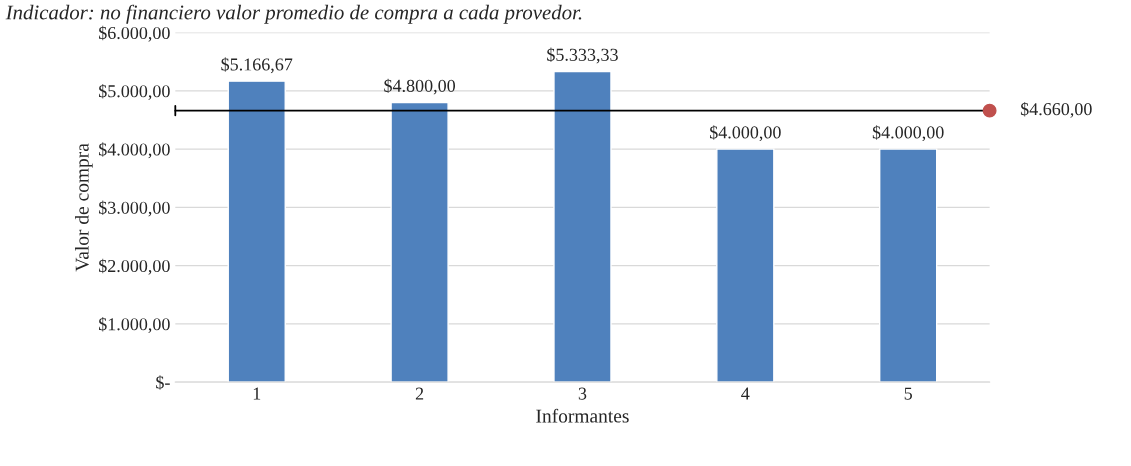  Describe the element at coordinates (257, 65) in the screenshot. I see `data-label: $5.166,67` at that location.